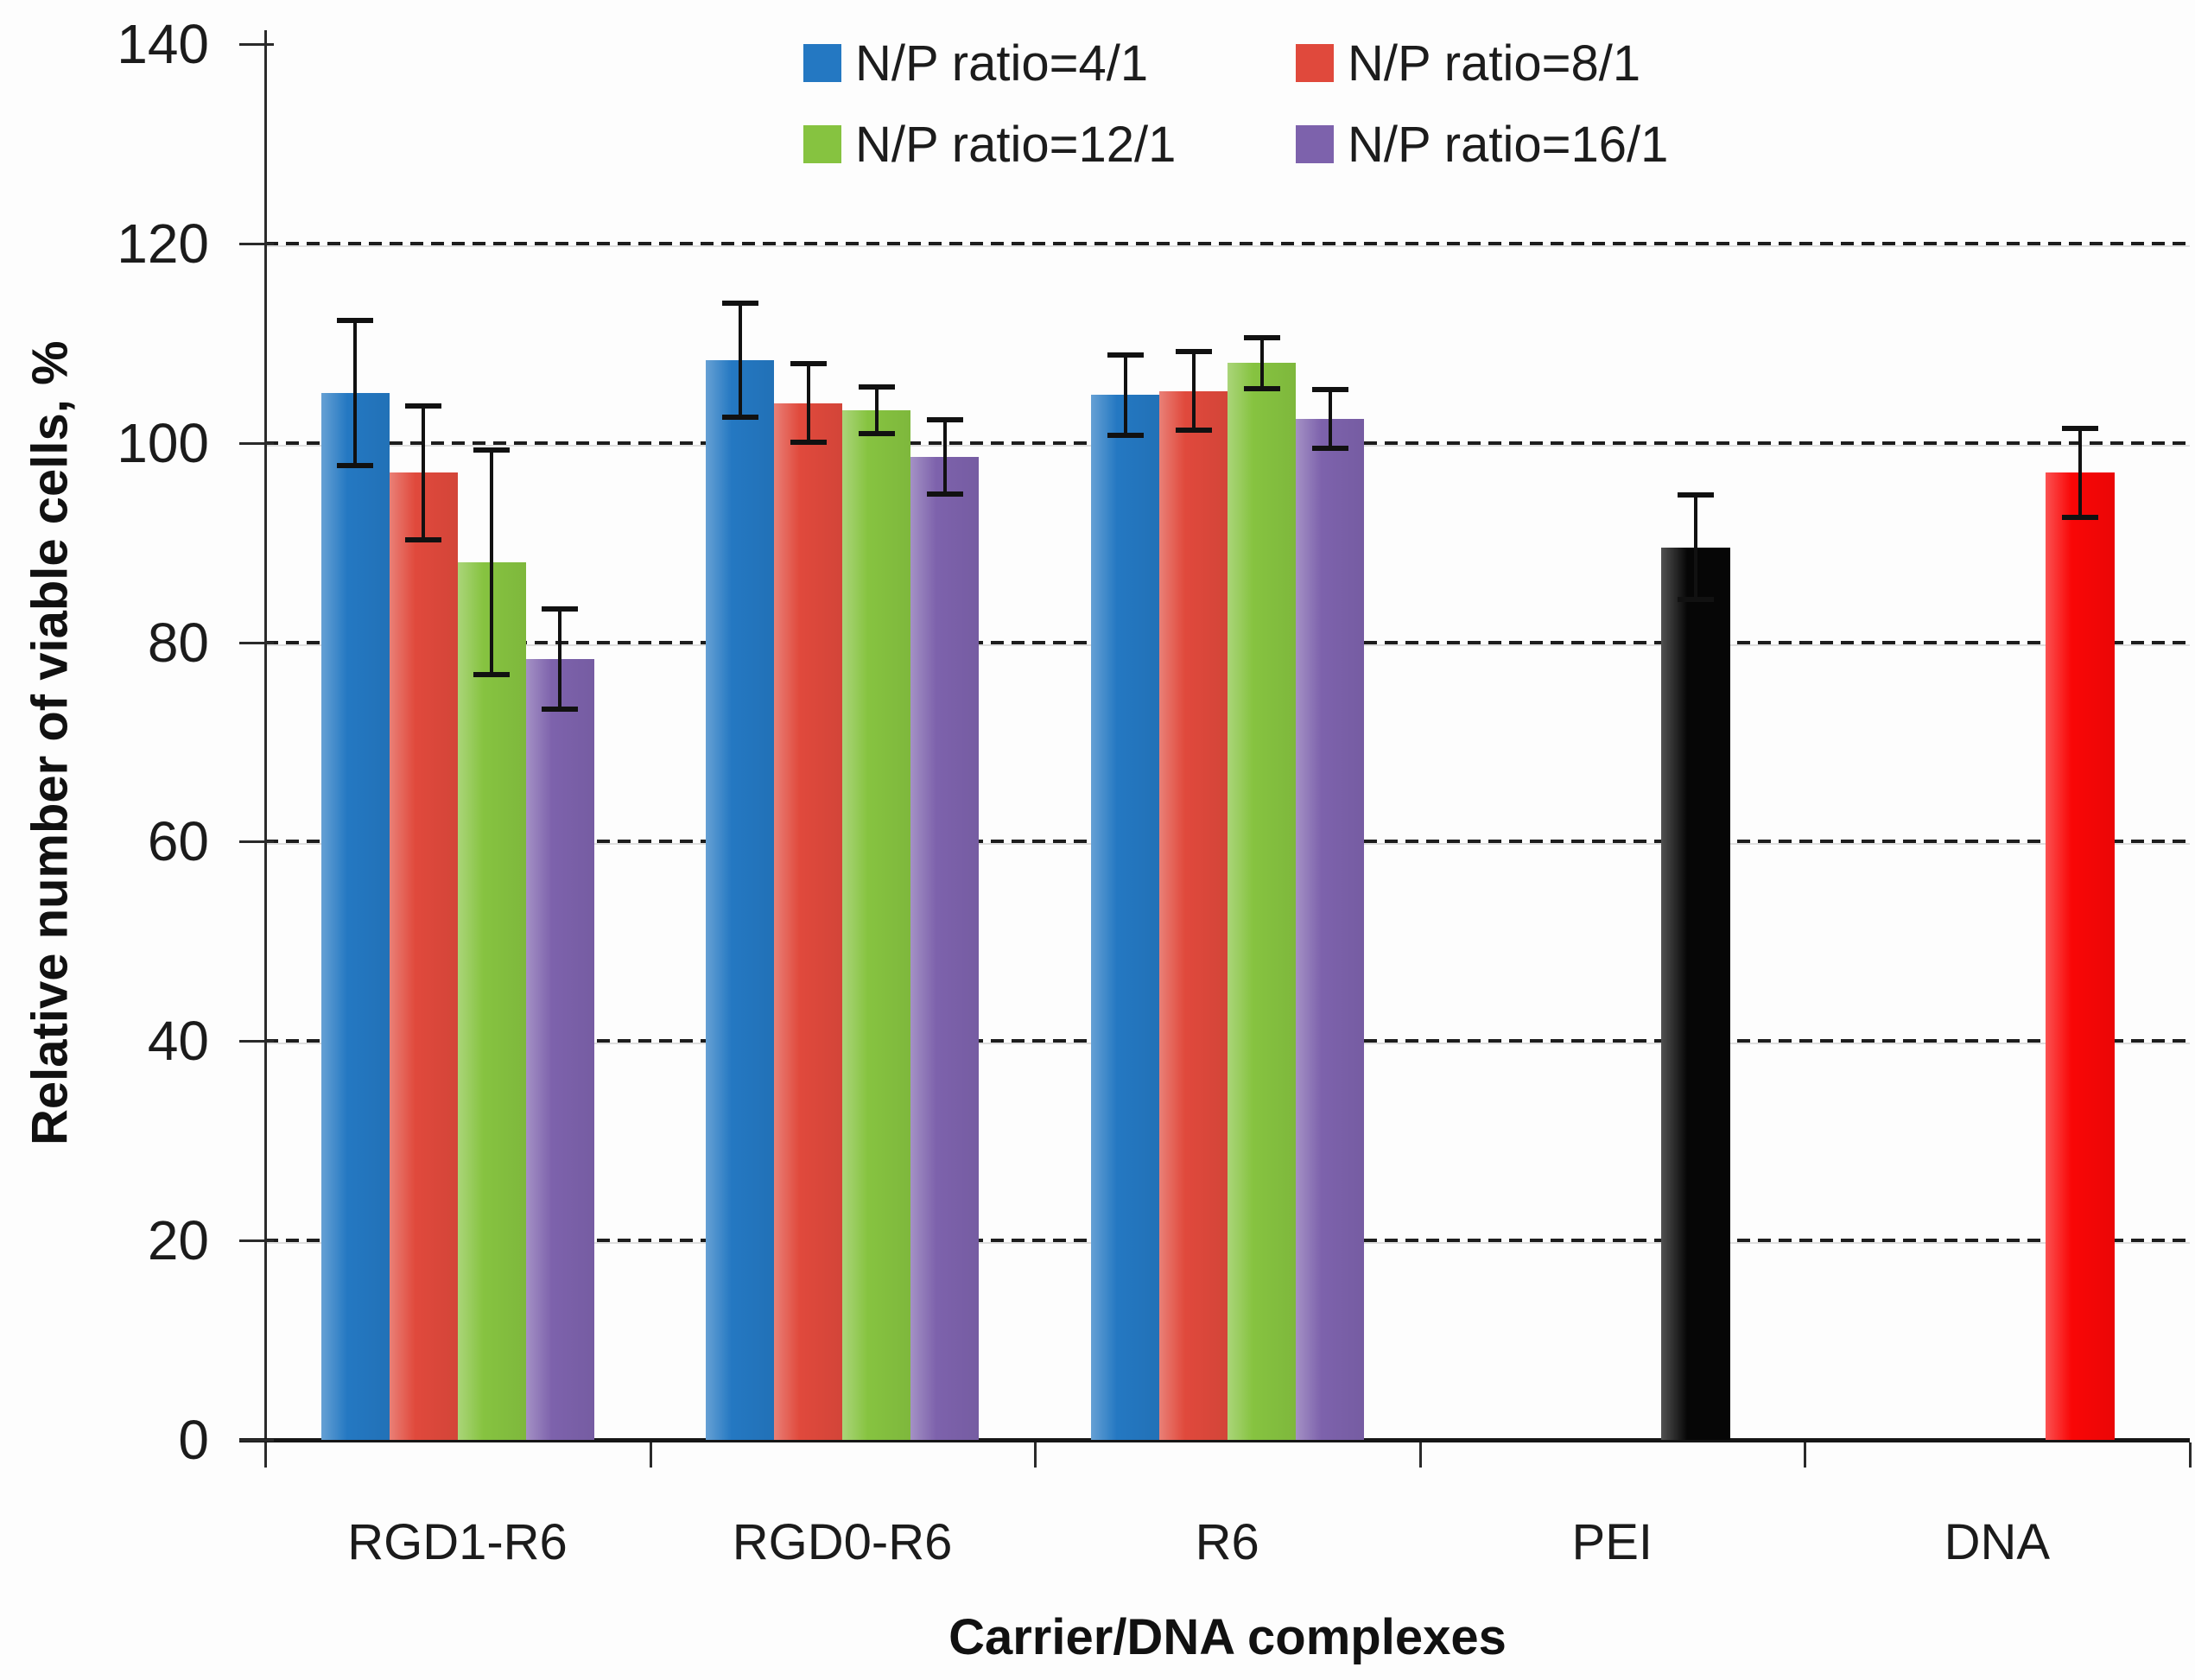 The height and width of the screenshot is (1680, 2195). What do you see at coordinates (355, 321) in the screenshot?
I see `errorbar-RGD1-R6-N/P ratio=4/1-cap-top` at bounding box center [355, 321].